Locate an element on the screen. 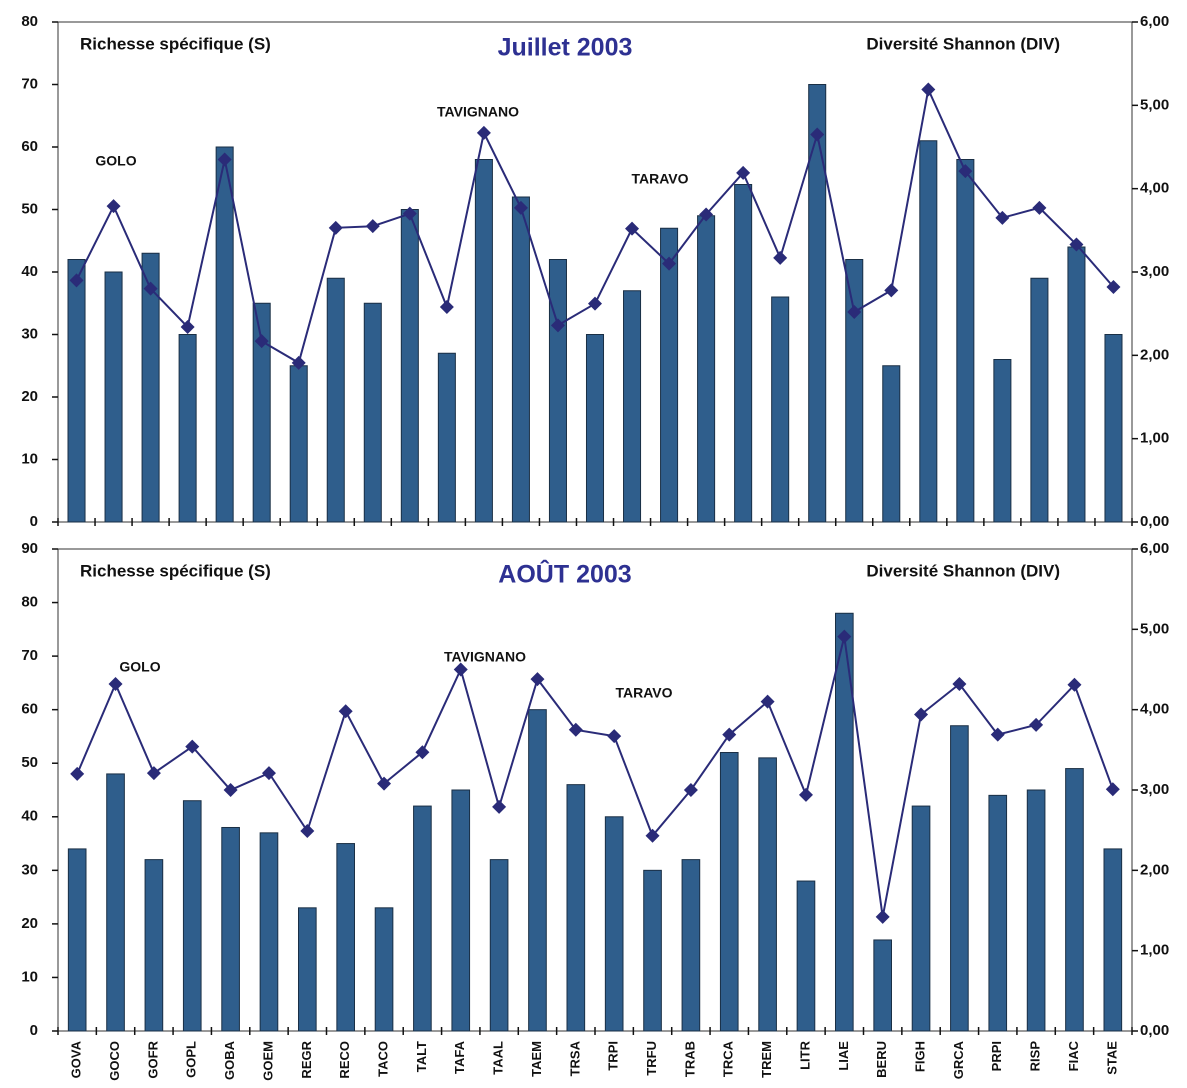  x-tick-label: GOBA is located at coordinates (229, 1060).